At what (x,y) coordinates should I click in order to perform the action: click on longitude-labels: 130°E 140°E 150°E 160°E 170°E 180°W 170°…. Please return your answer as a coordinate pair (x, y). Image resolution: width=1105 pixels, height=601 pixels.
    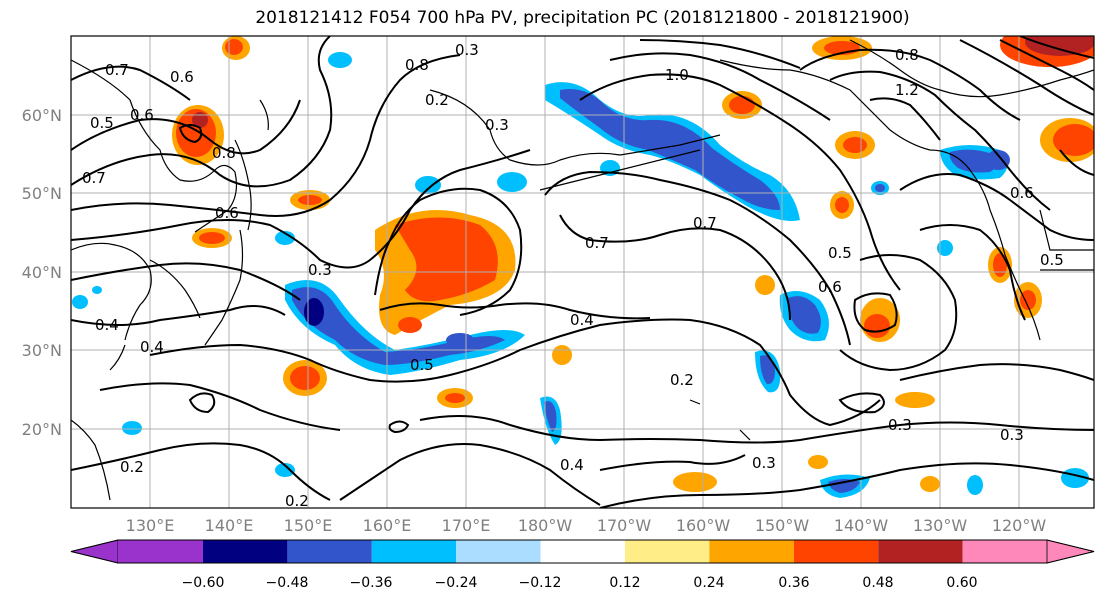
    Looking at the image, I should click on (586, 525).